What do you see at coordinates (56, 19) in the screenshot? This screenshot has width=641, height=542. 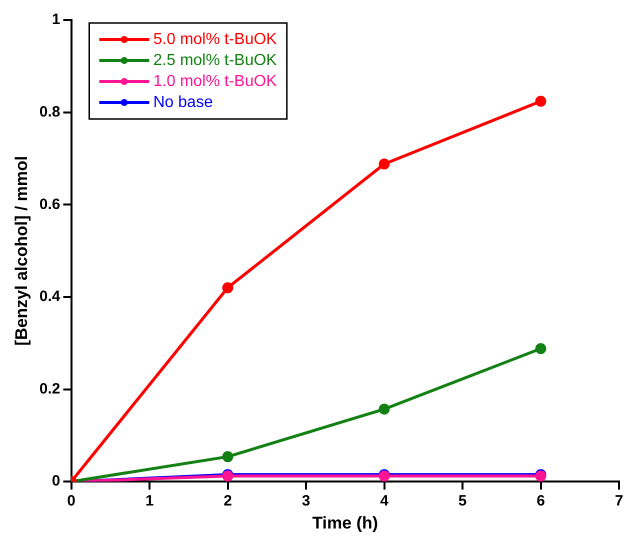 I see `y-tick-label: 1` at bounding box center [56, 19].